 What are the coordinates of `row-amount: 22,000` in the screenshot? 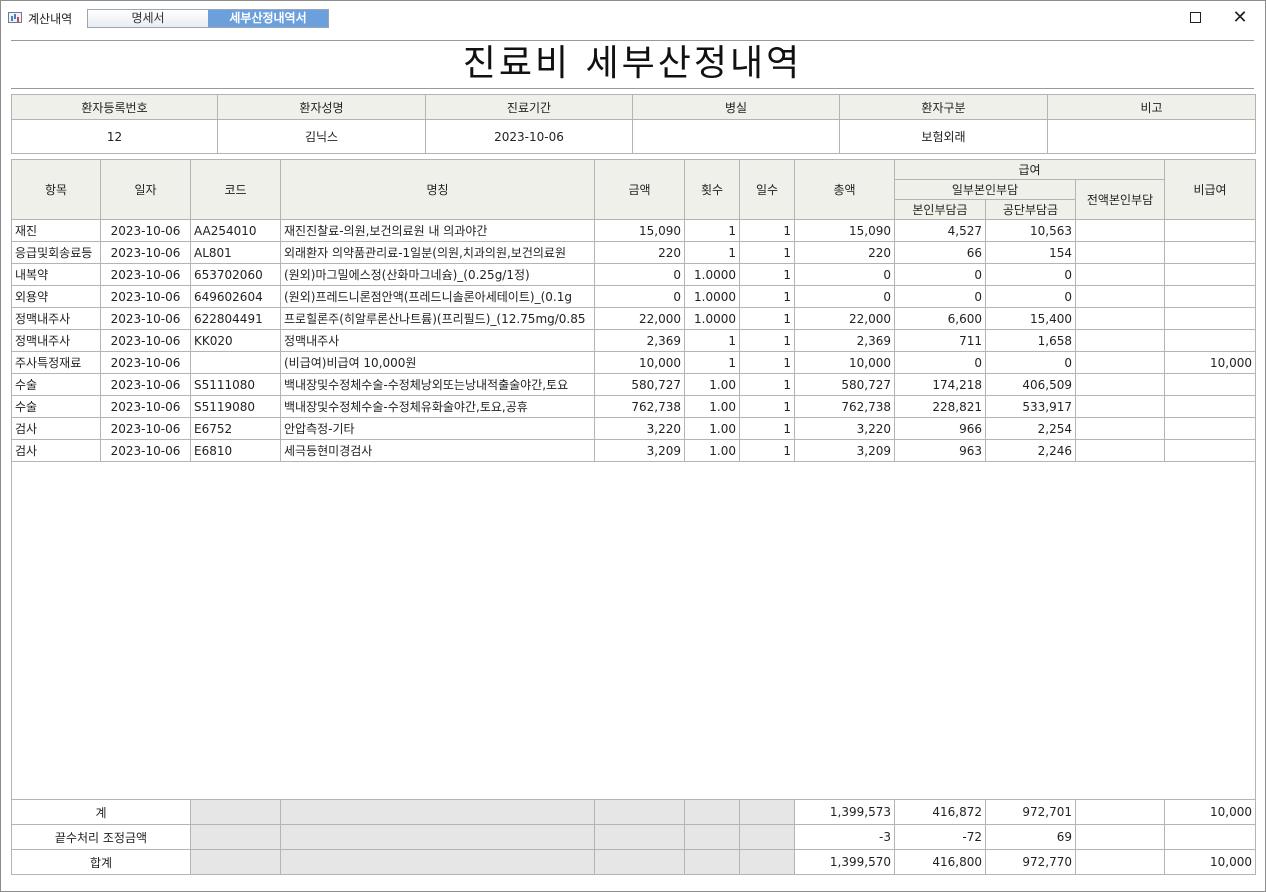 It's located at (640, 319).